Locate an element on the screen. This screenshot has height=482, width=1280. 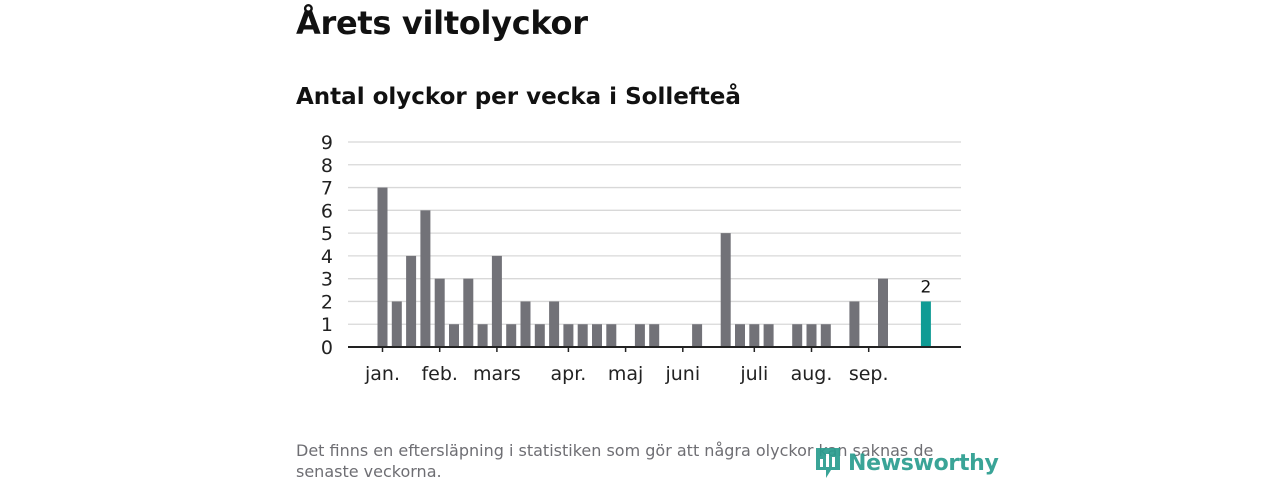
y-tick-label: 4 is located at coordinates (327, 257).